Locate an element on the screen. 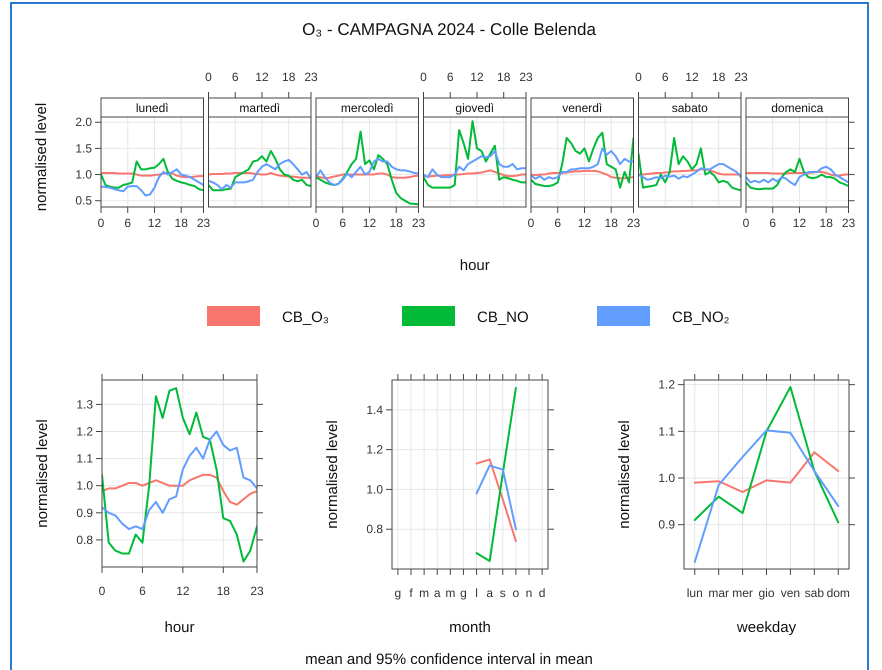 The height and width of the screenshot is (670, 882). text: mean and 95% confidence interval in mean is located at coordinates (449, 659).